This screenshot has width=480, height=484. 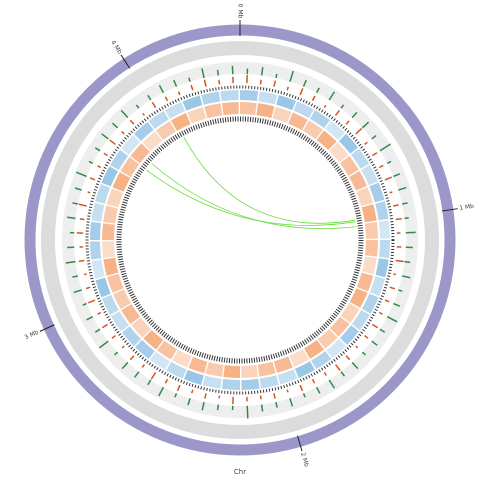 What do you see at coordinates (240, 11) in the screenshot?
I see `tick-label: 0 Mb` at bounding box center [240, 11].